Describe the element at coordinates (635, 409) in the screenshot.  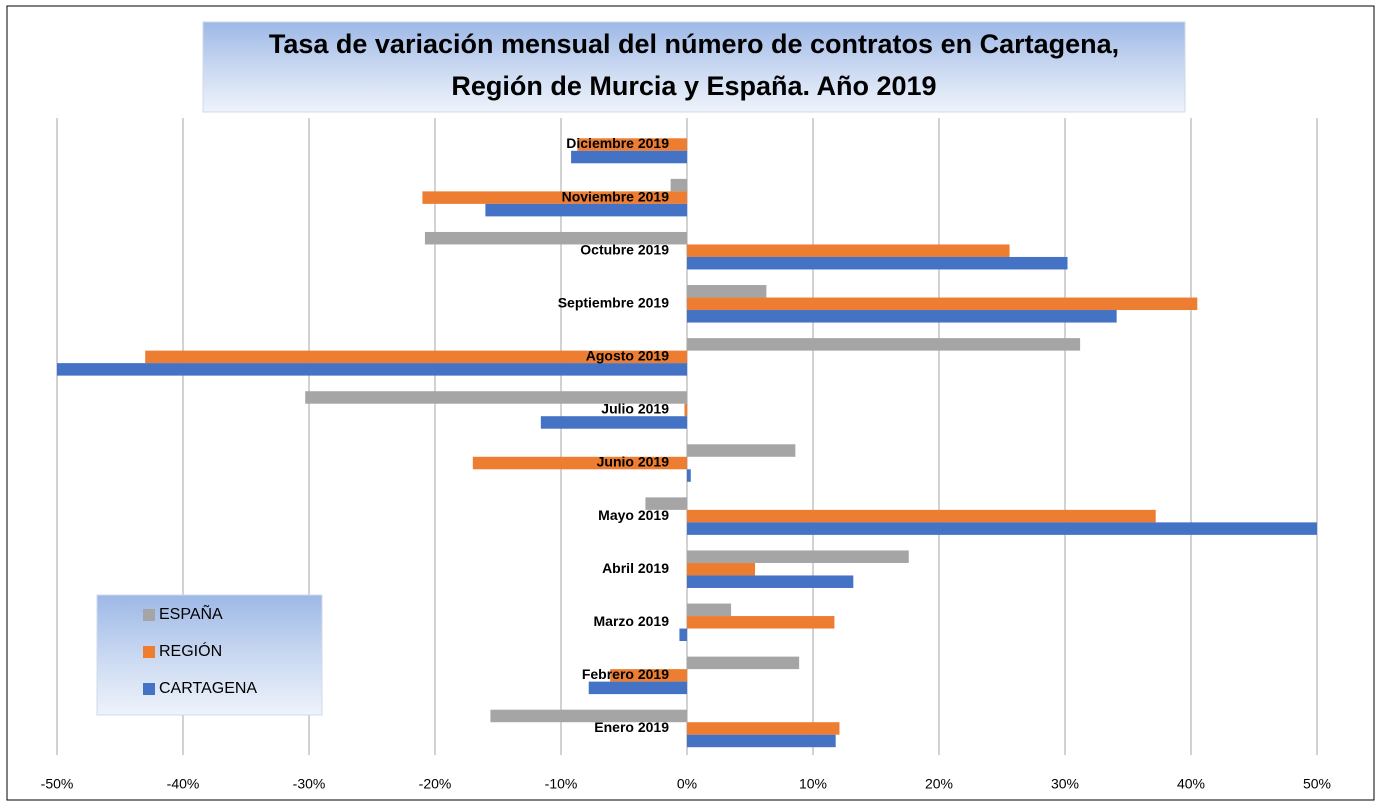
I see `y-tick-label: Julio 2019` at that location.